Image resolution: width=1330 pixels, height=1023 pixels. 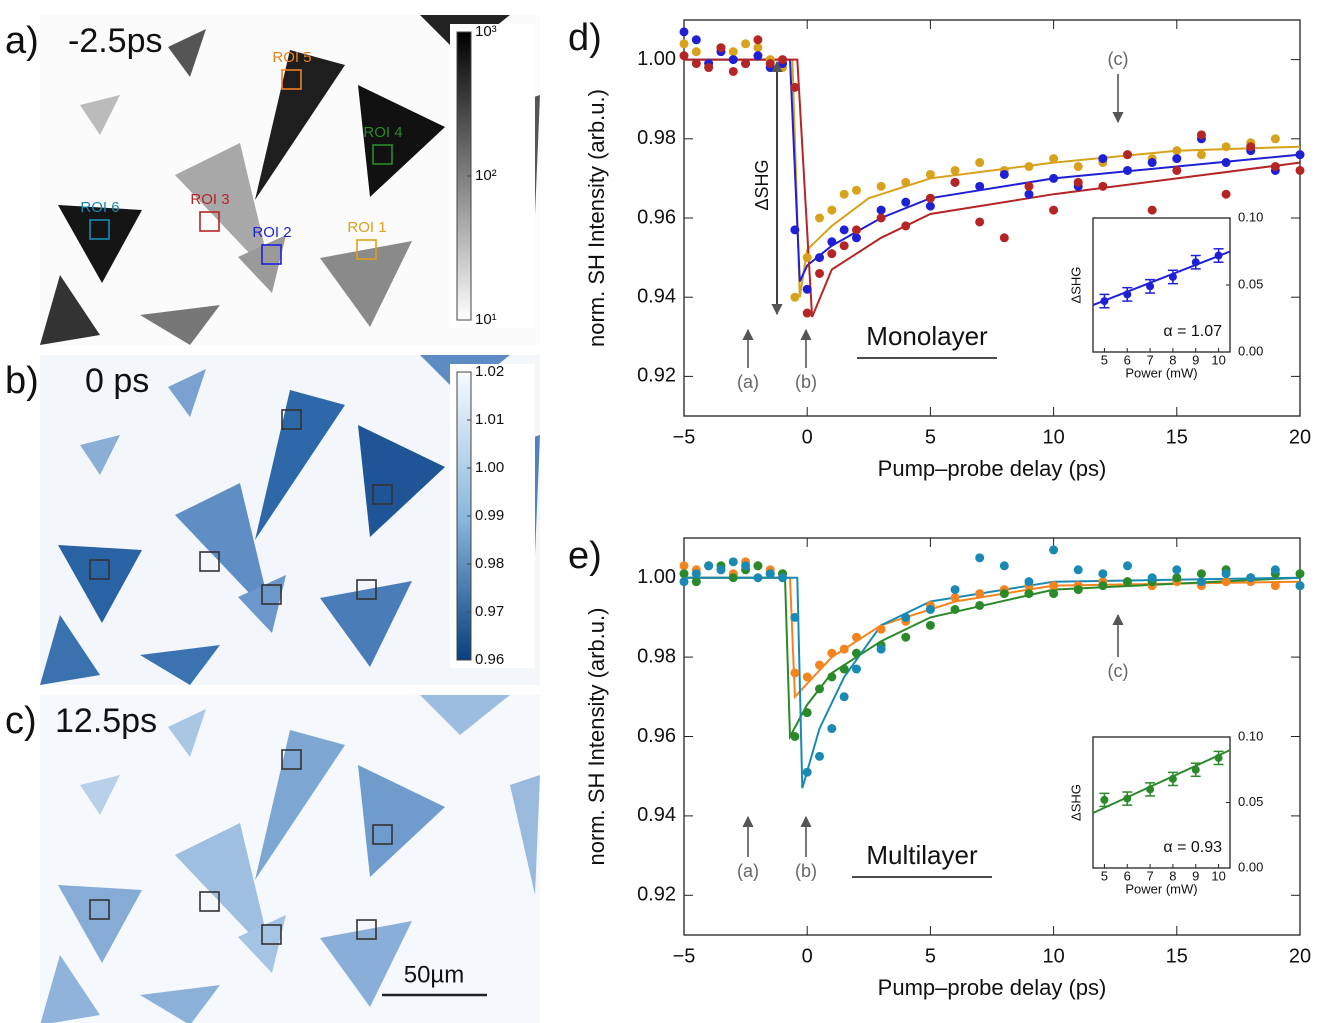 I want to click on y-axis-label: norm. SH Intensity (arb.u.), so click(x=596, y=218).